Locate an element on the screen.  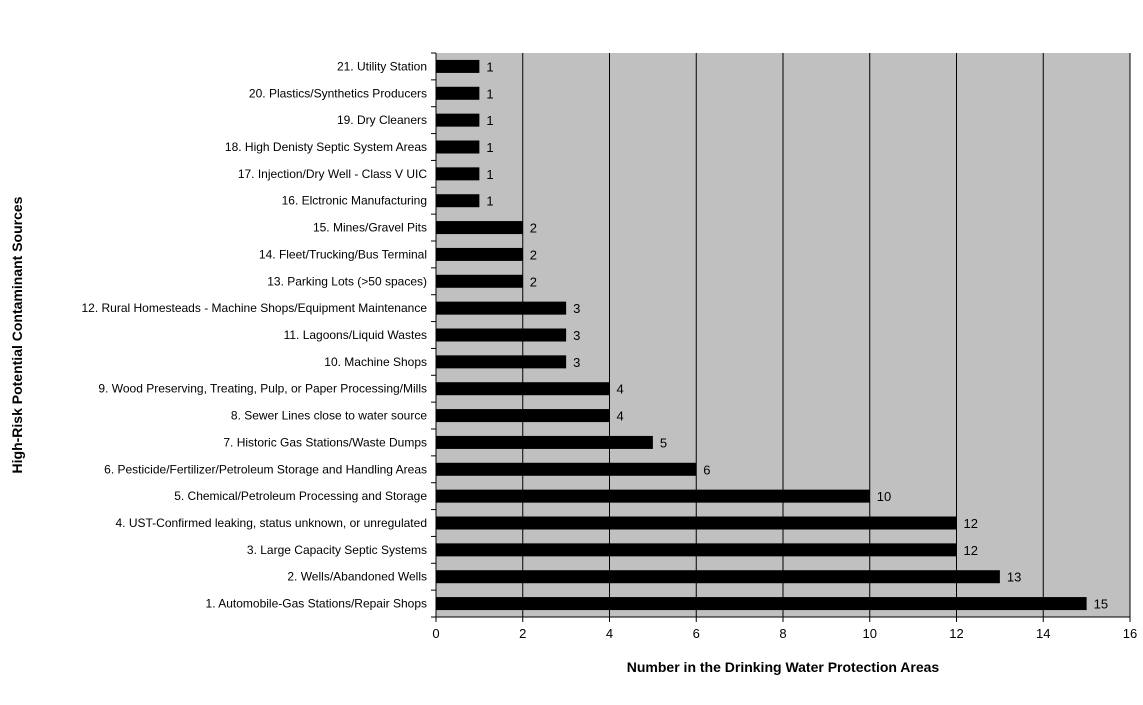
category-label: 8. Sewer Lines close to water source is located at coordinates (329, 416).